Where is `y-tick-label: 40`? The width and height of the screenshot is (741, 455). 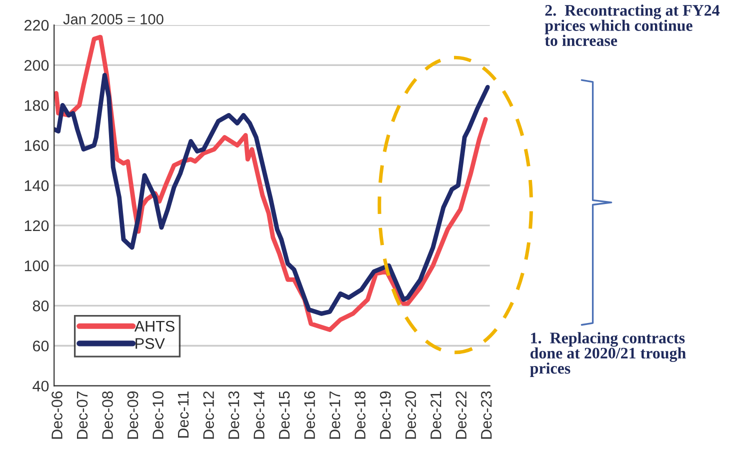
y-tick-label: 40 is located at coordinates (40, 386).